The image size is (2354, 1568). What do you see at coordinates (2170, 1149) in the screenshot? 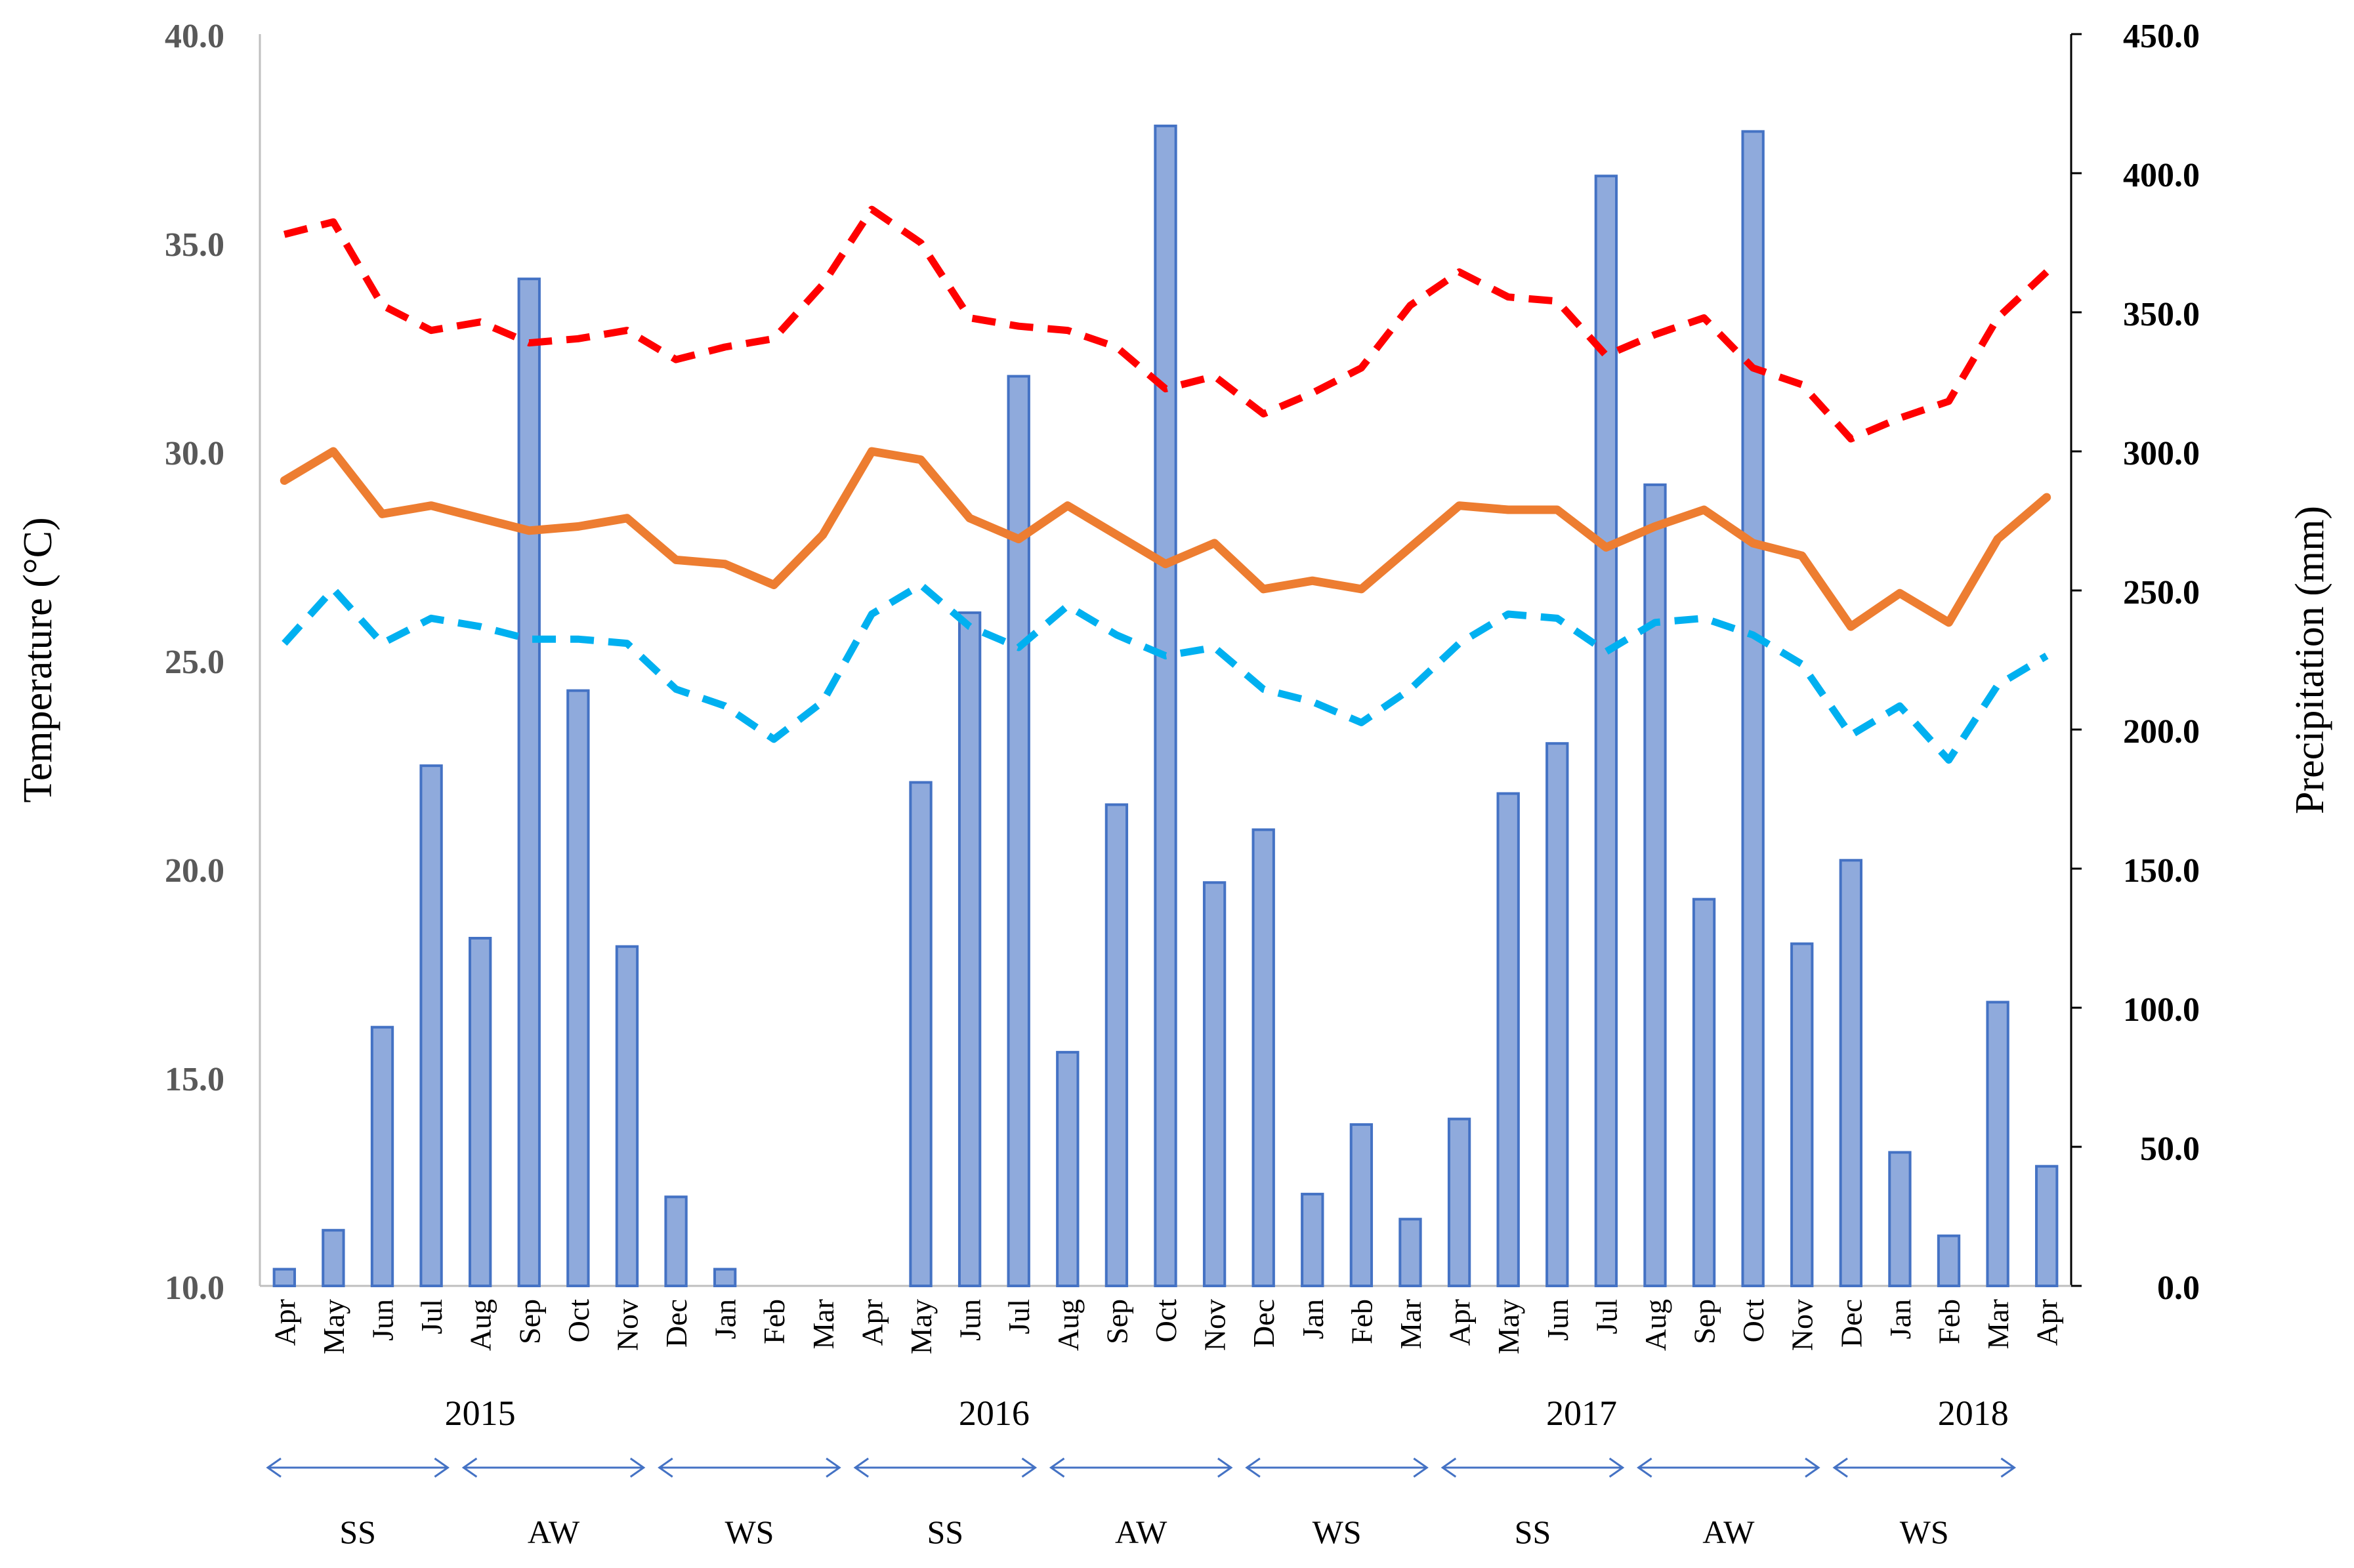
I see `y-right-tick-label: 50.0` at bounding box center [2170, 1149].